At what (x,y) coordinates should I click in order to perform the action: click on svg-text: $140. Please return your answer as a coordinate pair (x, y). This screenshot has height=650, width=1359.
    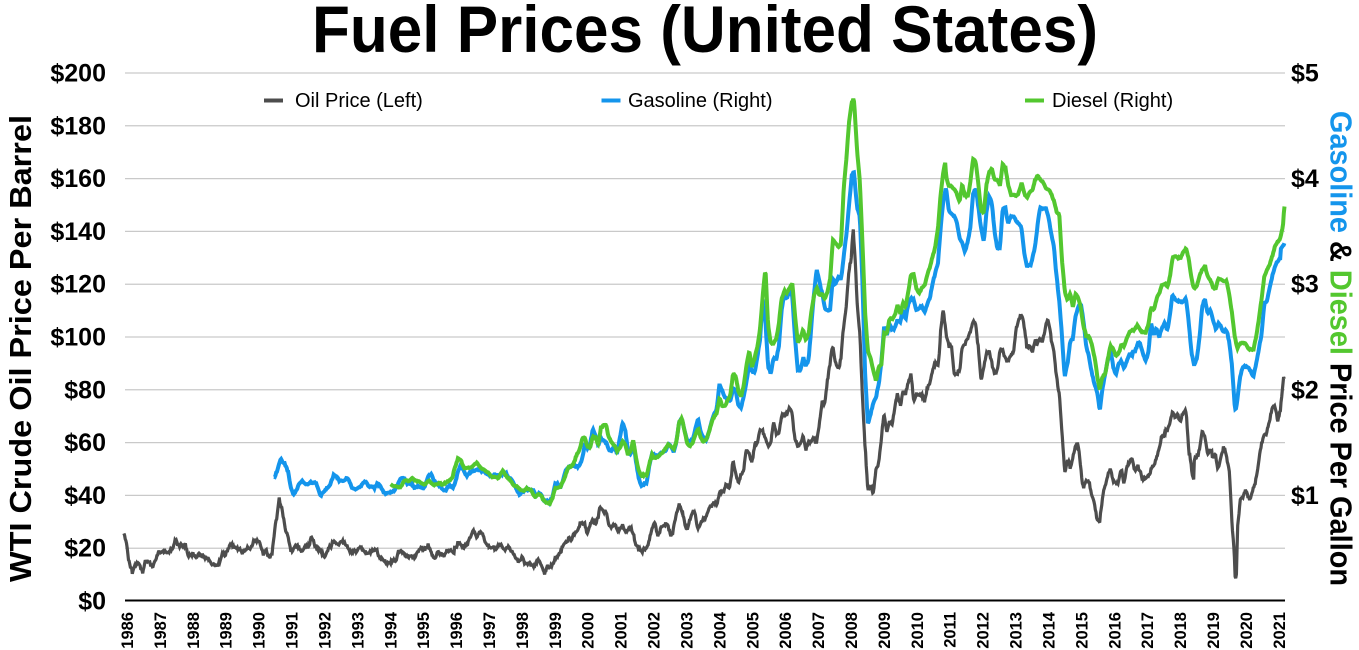
    Looking at the image, I should click on (78, 232).